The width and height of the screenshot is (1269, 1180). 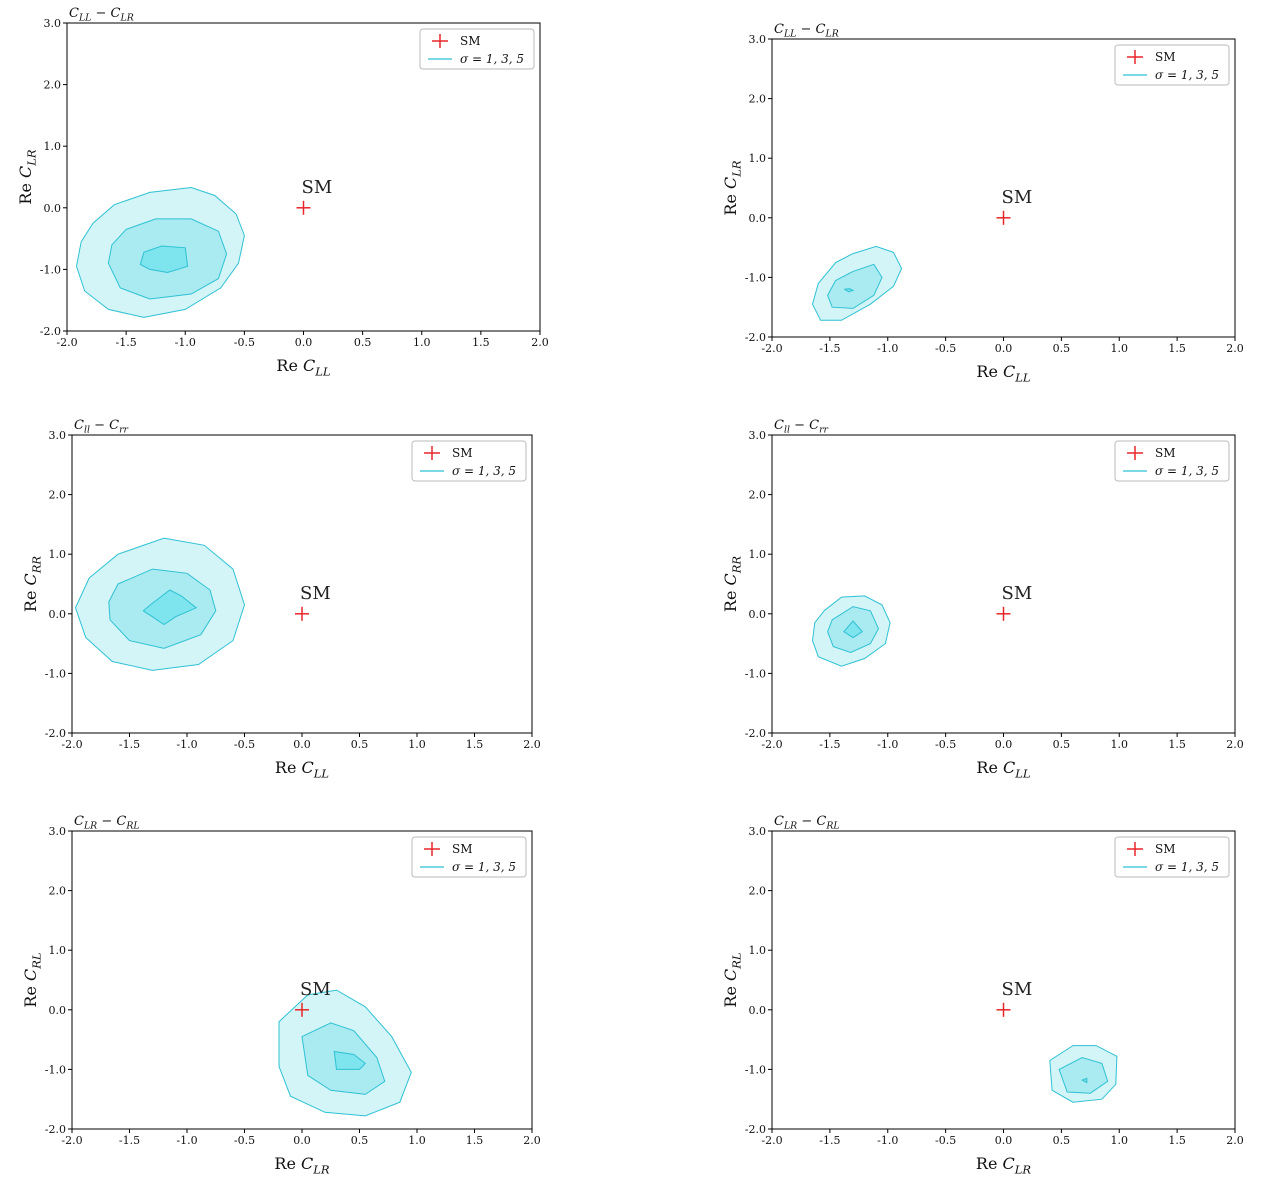 I want to click on panel-title: CLL​ − CLR​, so click(x=101, y=15).